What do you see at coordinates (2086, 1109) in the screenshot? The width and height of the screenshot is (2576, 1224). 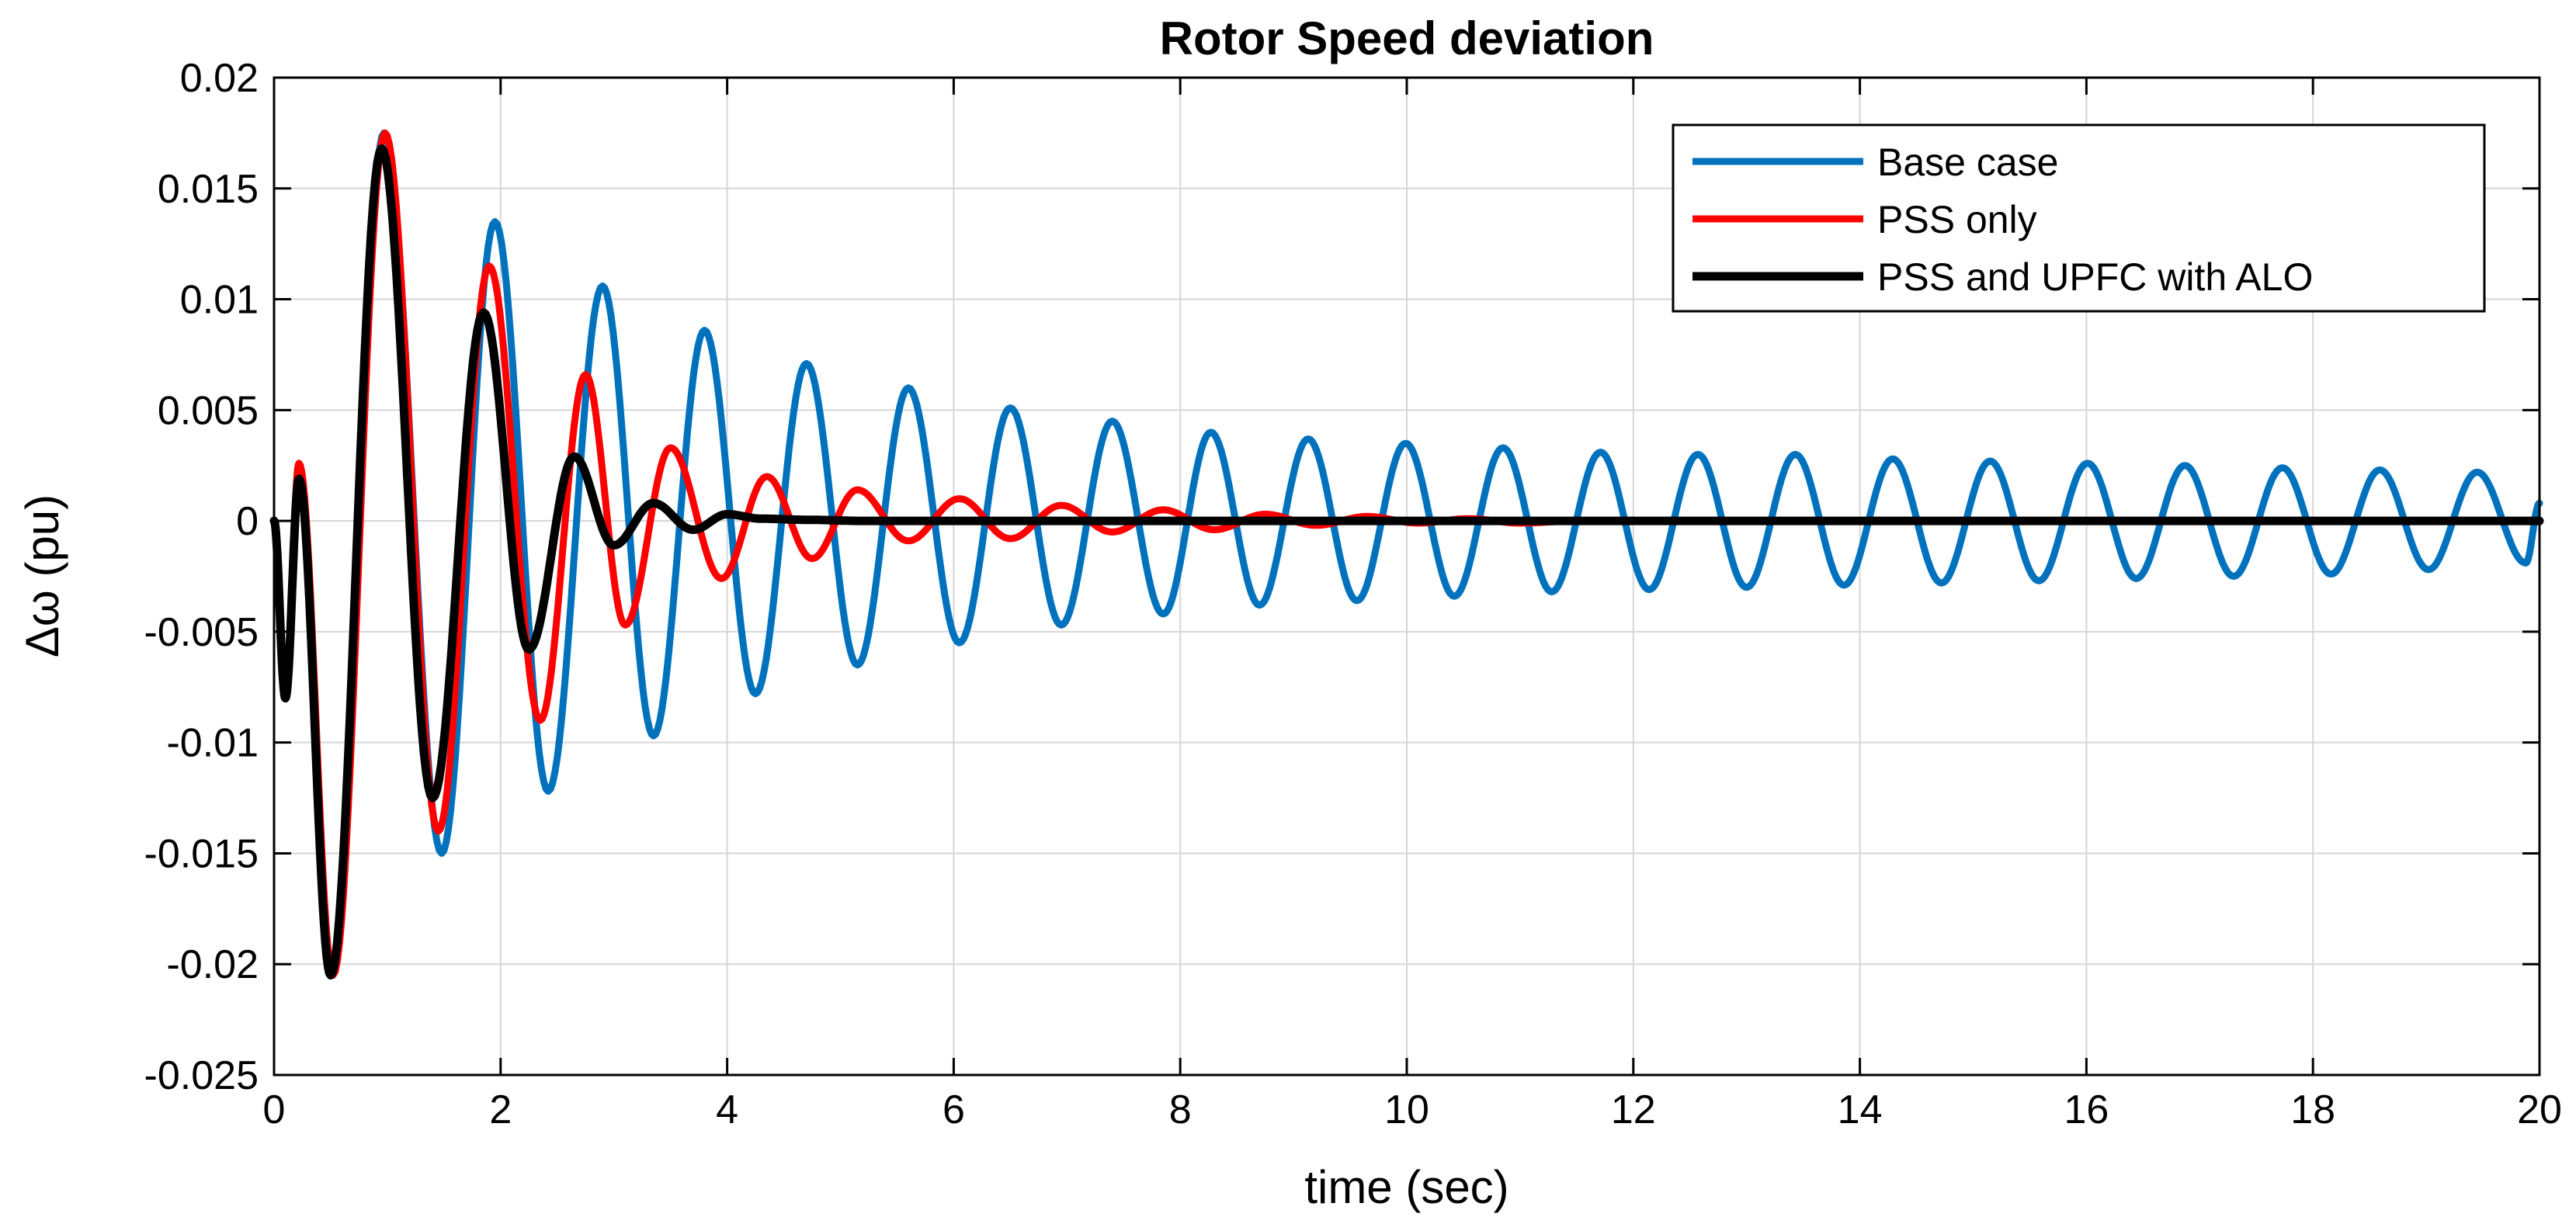 I see `x-tick-label: 16` at bounding box center [2086, 1109].